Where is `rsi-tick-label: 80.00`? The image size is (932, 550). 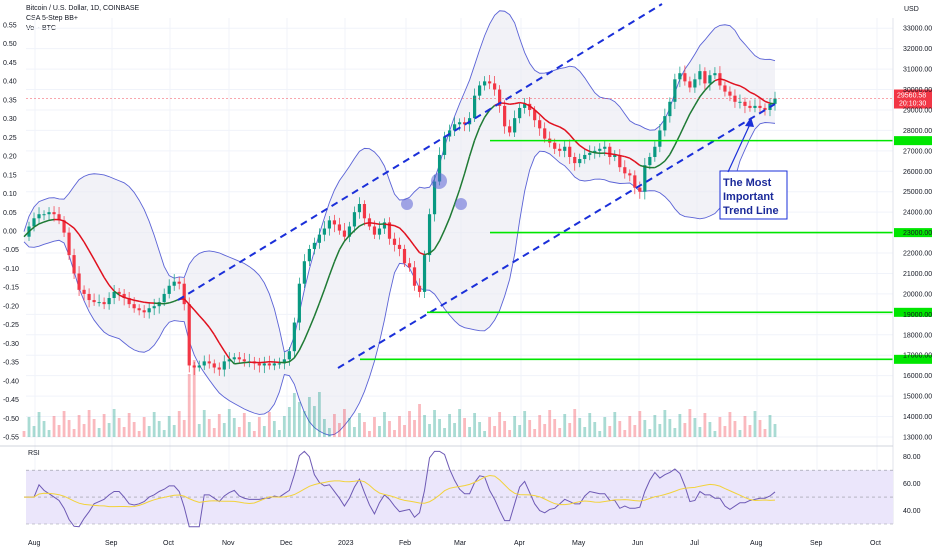 rsi-tick-label: 80.00 is located at coordinates (912, 457).